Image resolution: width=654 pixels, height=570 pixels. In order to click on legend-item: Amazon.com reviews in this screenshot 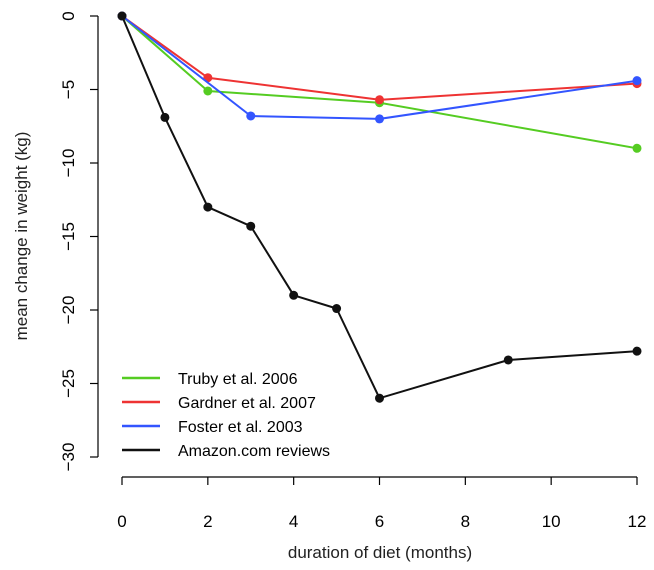, I will do `click(226, 451)`.